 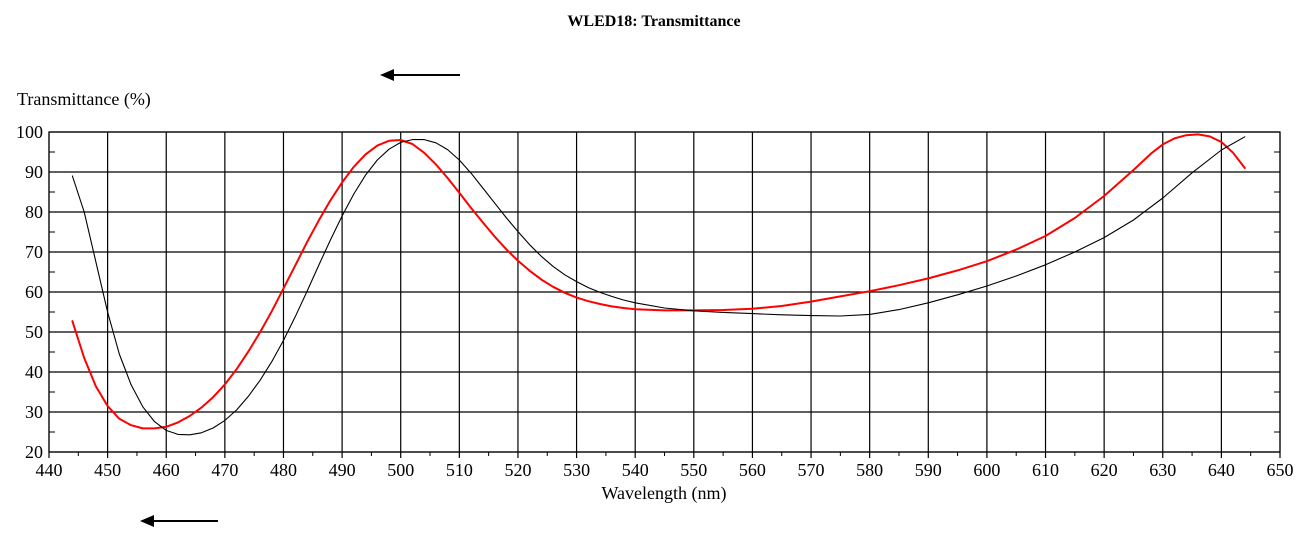 What do you see at coordinates (34, 332) in the screenshot?
I see `y-tick-label: 50` at bounding box center [34, 332].